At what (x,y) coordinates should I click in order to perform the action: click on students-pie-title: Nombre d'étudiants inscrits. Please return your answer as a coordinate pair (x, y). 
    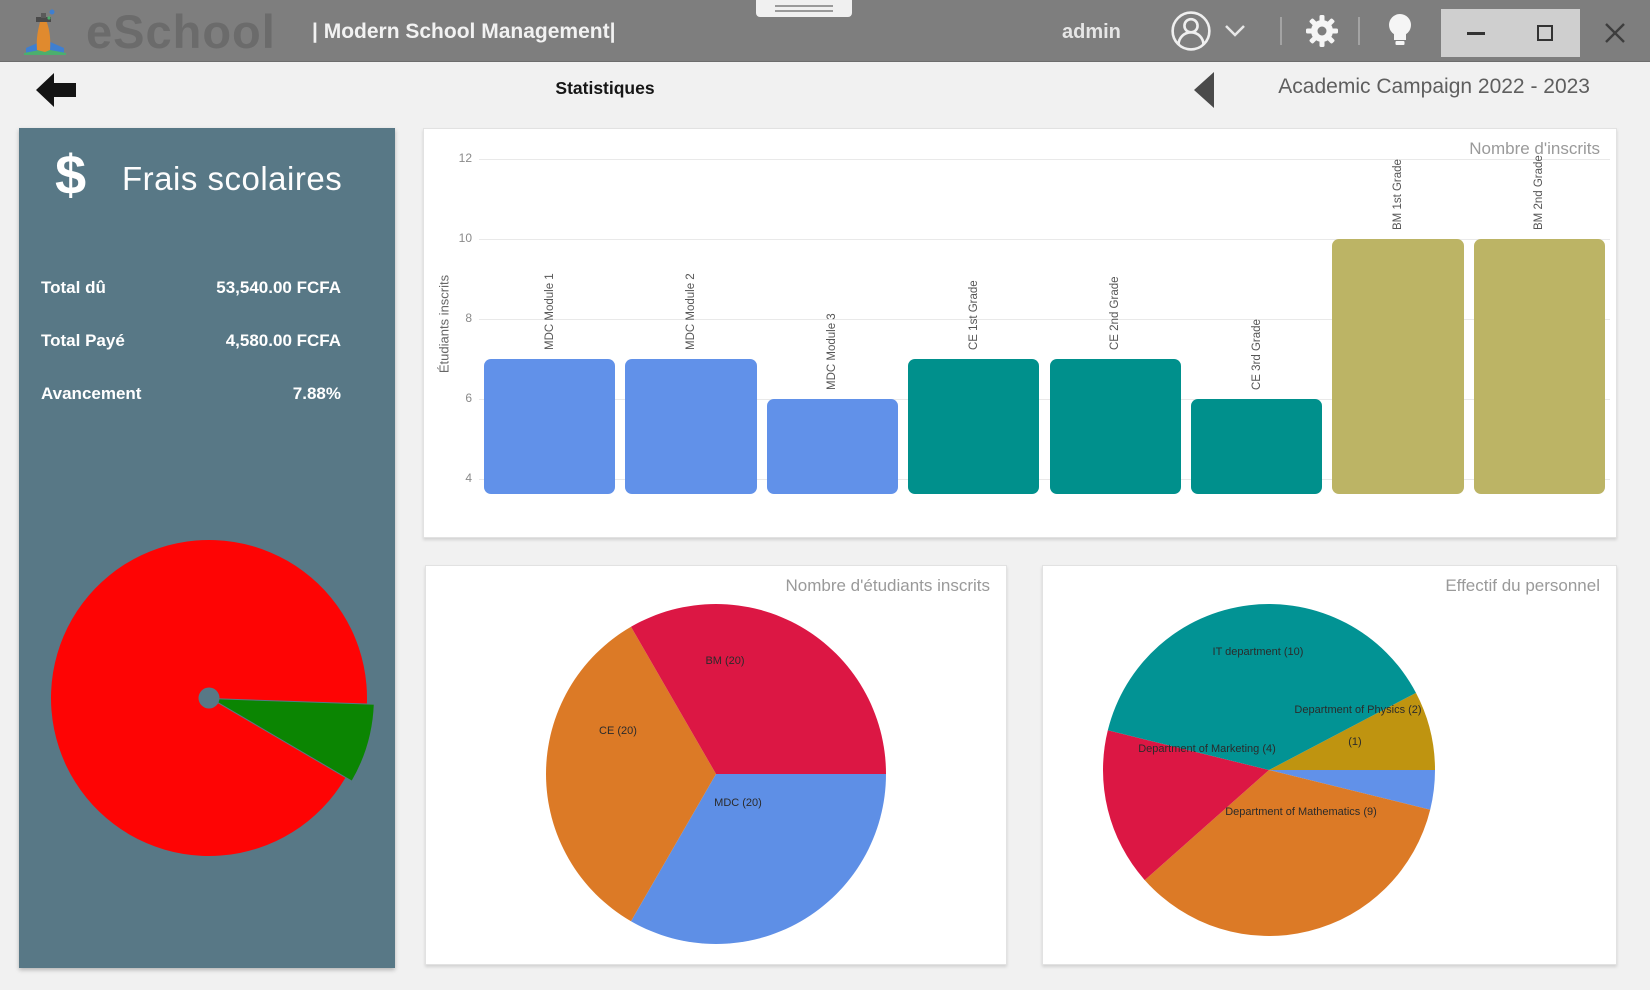
    Looking at the image, I should click on (888, 585).